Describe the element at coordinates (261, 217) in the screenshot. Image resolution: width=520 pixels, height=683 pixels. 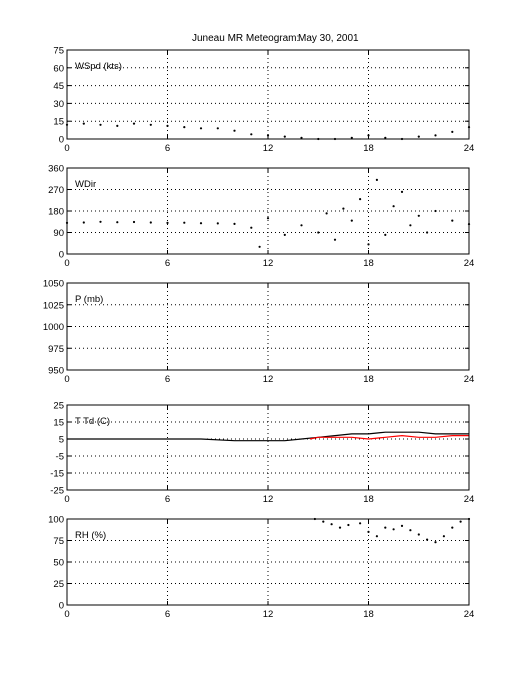
I see `panel-2: 0 6 12 18 24 0 90 180 270 360 WDir` at that location.